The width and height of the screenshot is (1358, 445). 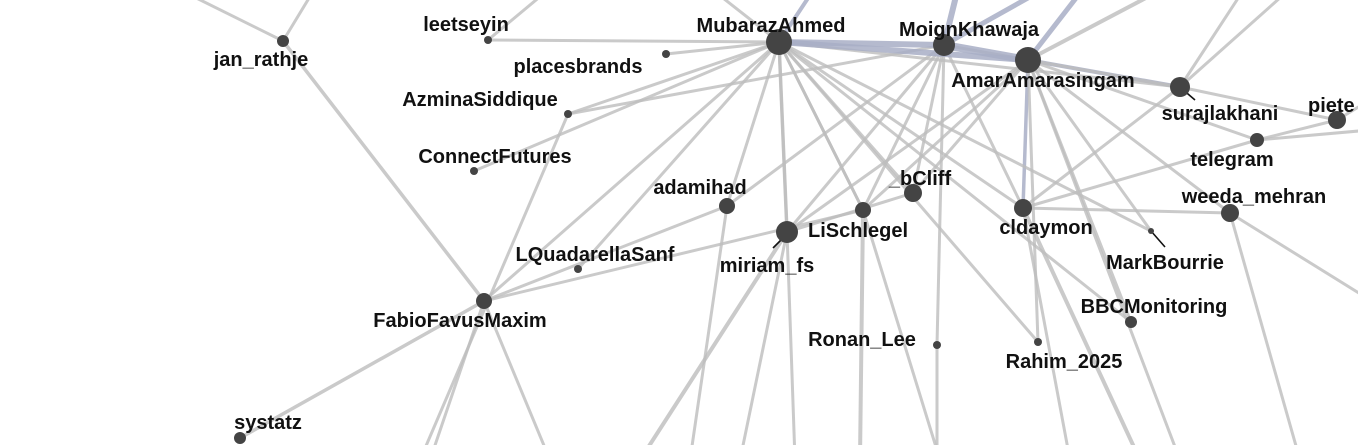 I want to click on node-ronan-lee, so click(x=937, y=345).